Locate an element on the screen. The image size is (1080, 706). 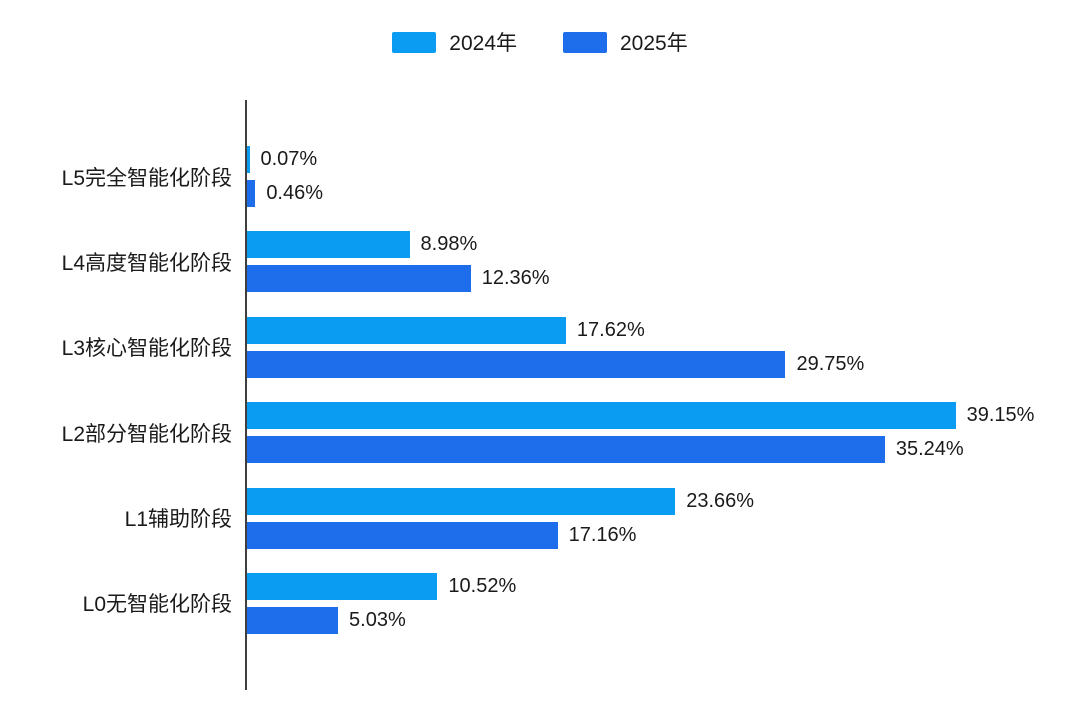
value-label: 5.03% is located at coordinates (377, 619).